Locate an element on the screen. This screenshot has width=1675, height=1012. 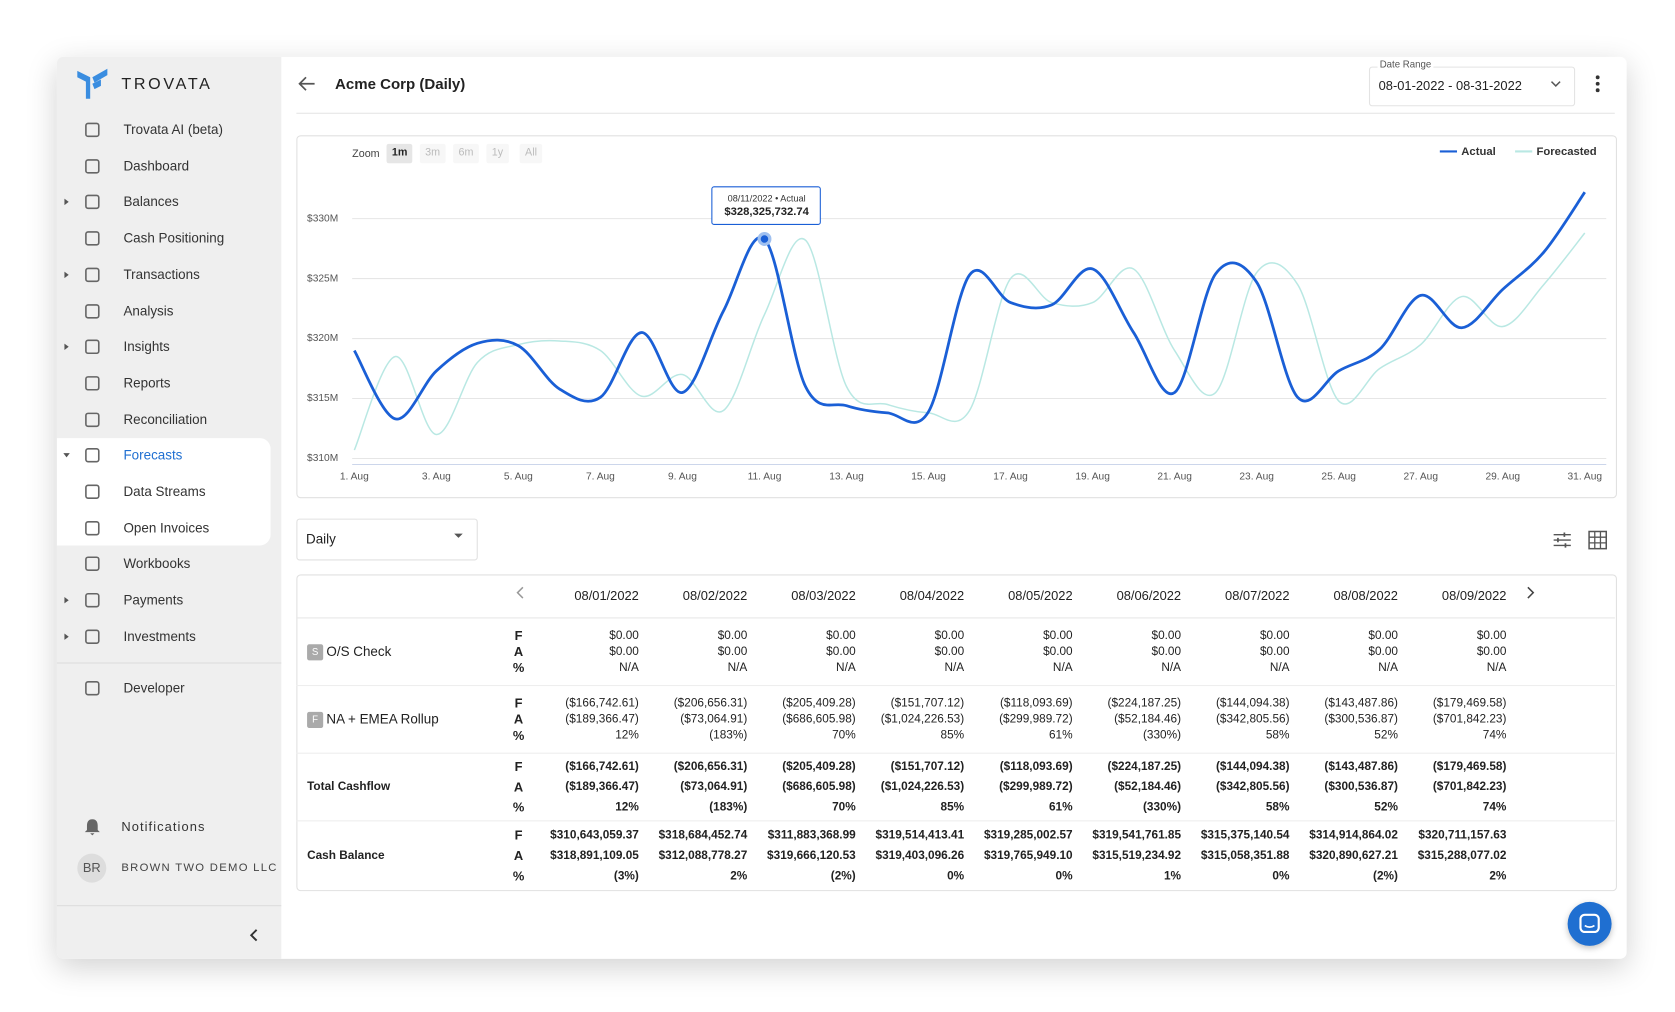
table-cell: 12% is located at coordinates (627, 807).